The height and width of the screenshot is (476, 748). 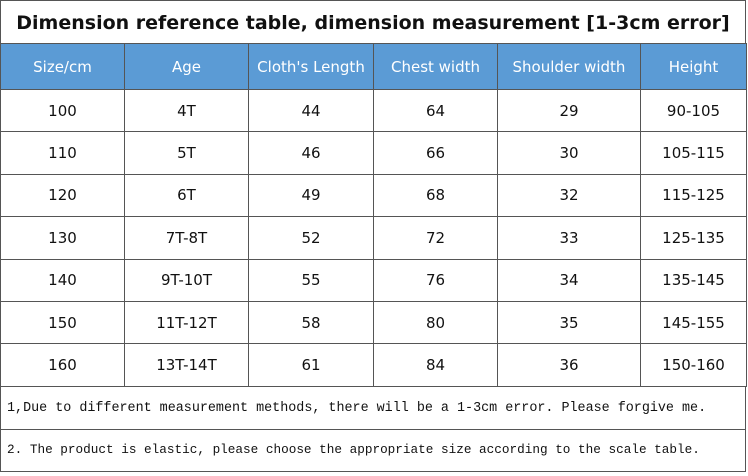 What do you see at coordinates (693, 66) in the screenshot?
I see `header-cell: Height` at bounding box center [693, 66].